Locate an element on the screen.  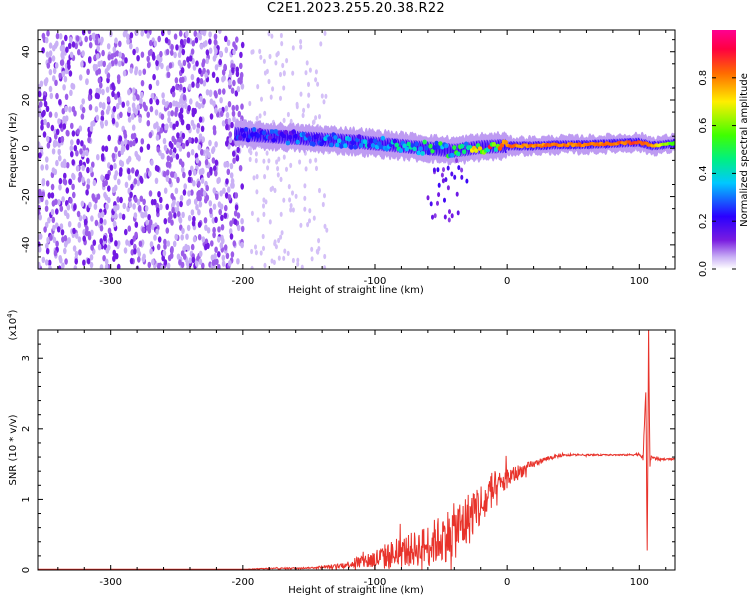
spectrogram-x-tick-label: -100 is located at coordinates (375, 281).